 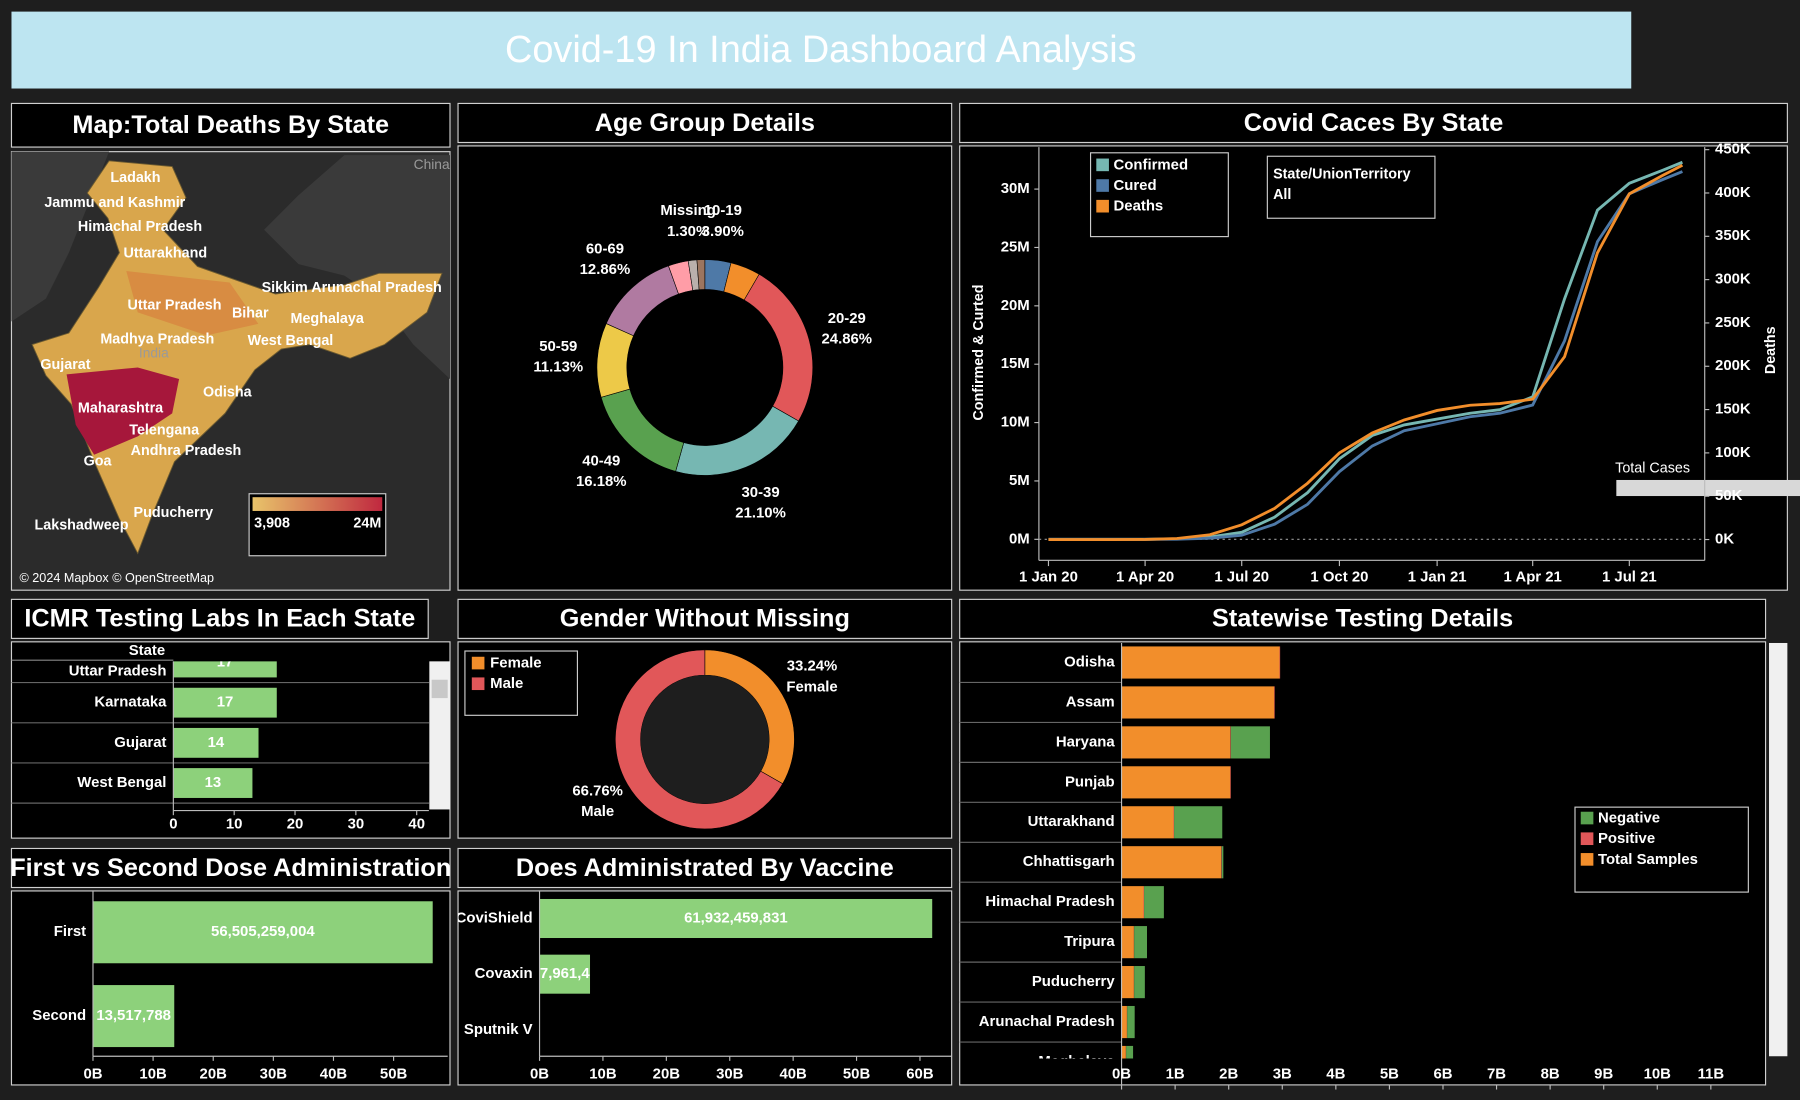 What do you see at coordinates (761, 492) in the screenshot?
I see `slice-label: 30-39` at bounding box center [761, 492].